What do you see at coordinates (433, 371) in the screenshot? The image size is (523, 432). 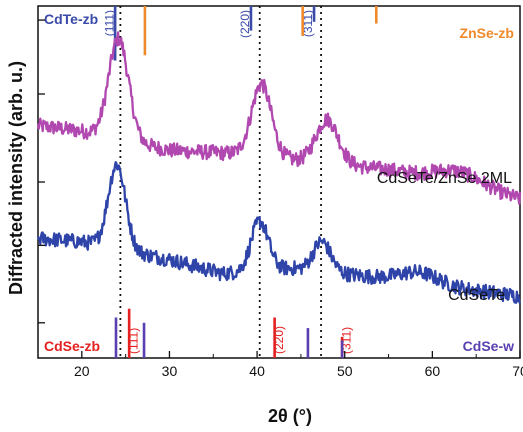 I see `x-tick-label-4: 60` at bounding box center [433, 371].